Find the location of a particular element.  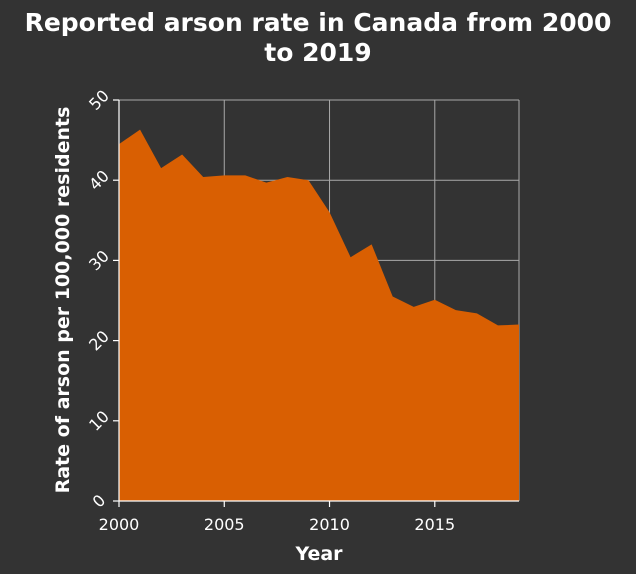

x-axis-label: Year is located at coordinates (318, 554).